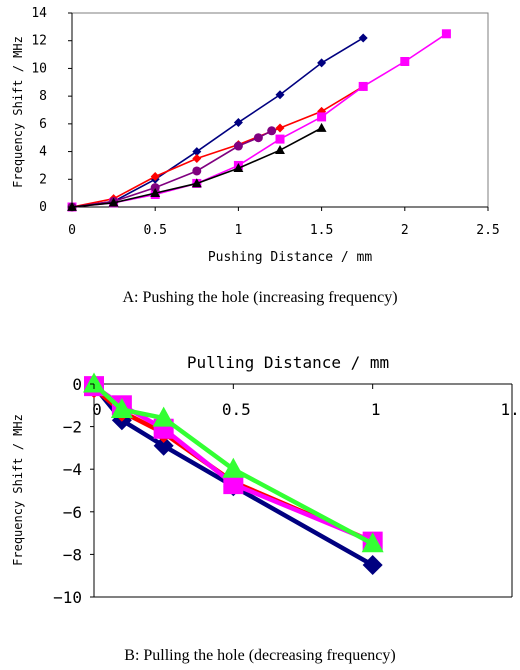 This screenshot has height=670, width=520. I want to click on chart-a-series-0-line, so click(217, 122).